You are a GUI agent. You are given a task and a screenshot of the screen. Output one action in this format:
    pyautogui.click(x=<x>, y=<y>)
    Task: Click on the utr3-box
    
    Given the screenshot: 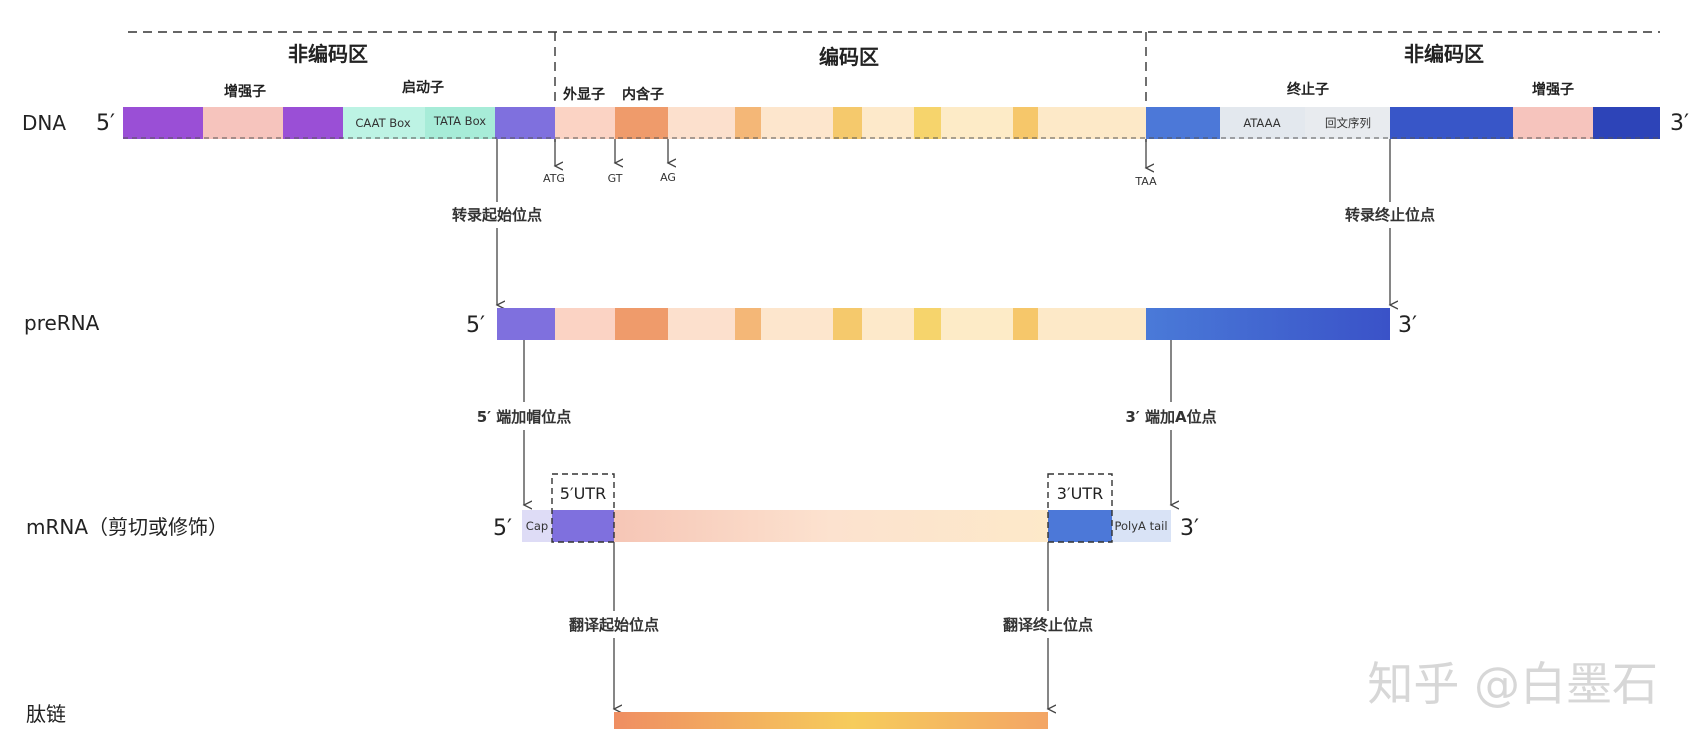 What is the action you would take?
    pyautogui.click(x=1080, y=508)
    